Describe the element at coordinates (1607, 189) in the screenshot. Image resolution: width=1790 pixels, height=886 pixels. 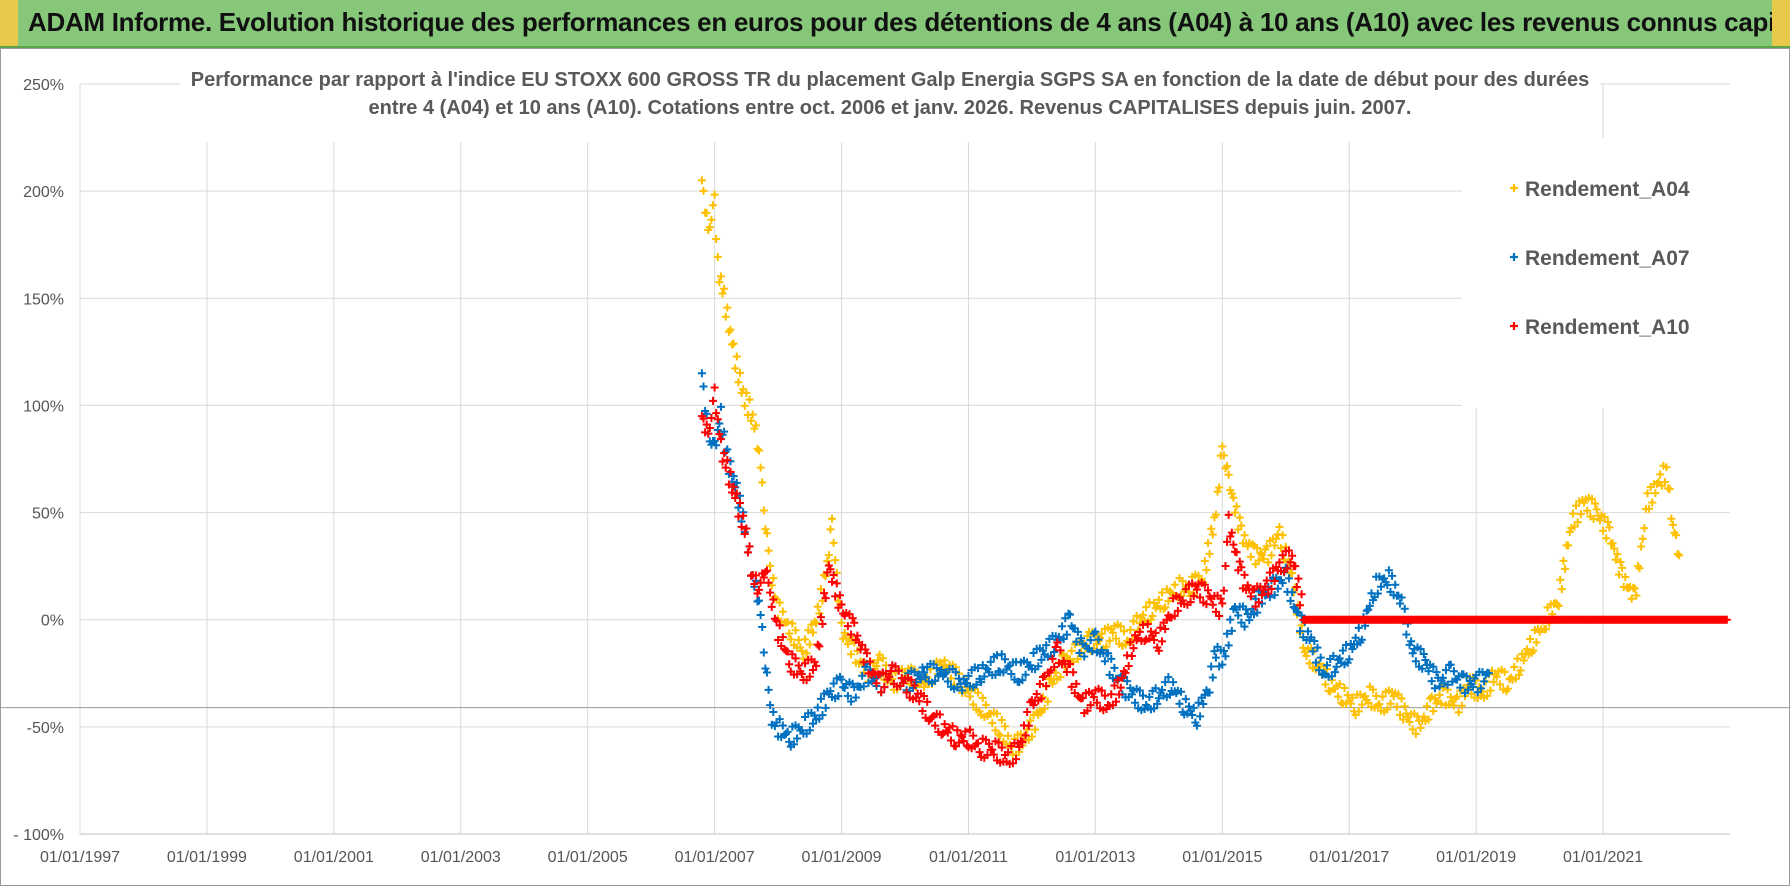
I see `legend-label: Rendement_A04` at that location.